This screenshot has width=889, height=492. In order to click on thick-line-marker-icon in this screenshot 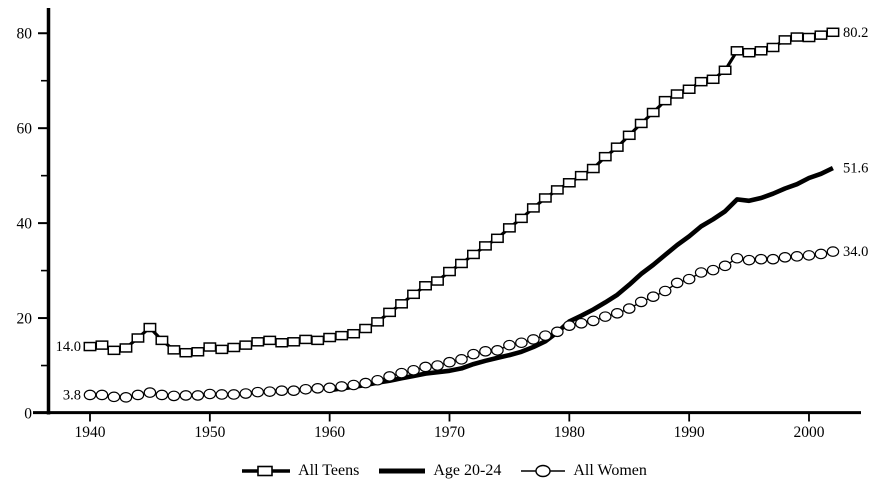, I will do `click(402, 471)`.